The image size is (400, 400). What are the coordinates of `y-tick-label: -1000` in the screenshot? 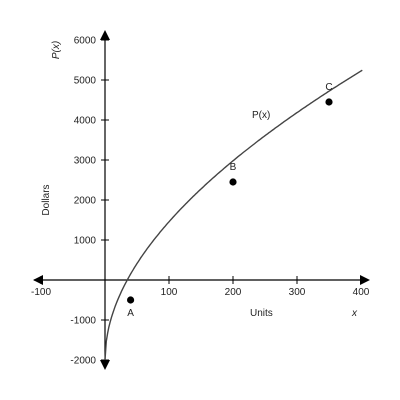 It's located at (83, 321).